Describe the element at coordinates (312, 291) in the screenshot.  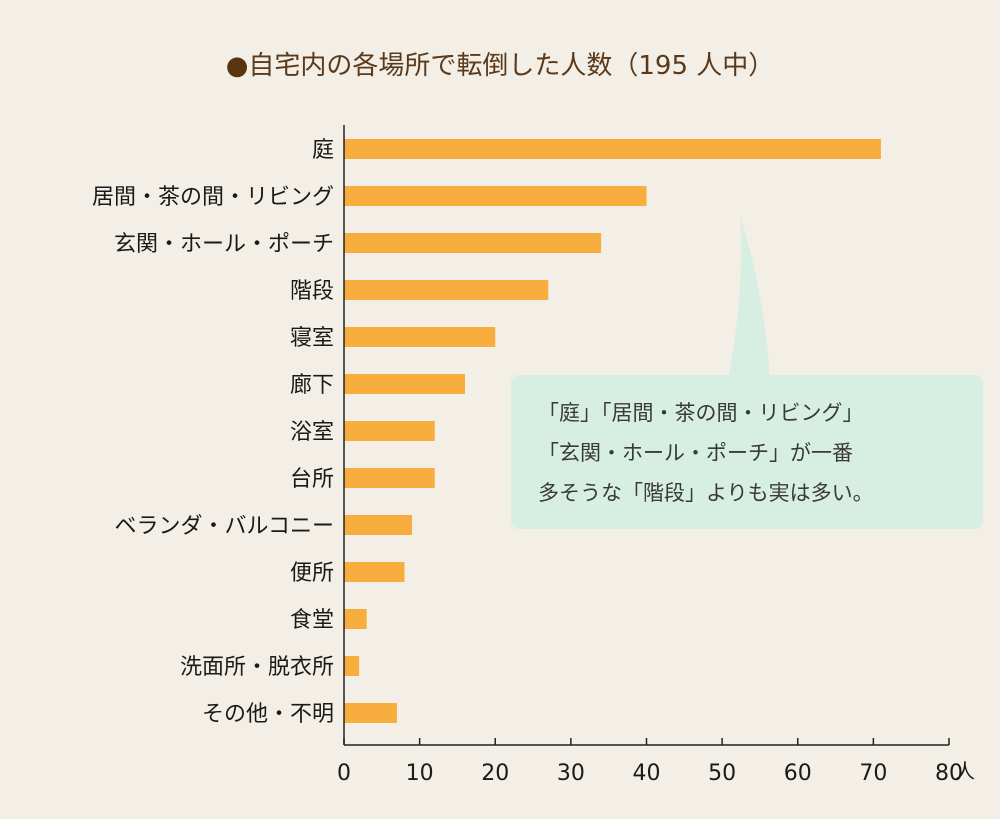
I see `category-label-3: 階段` at that location.